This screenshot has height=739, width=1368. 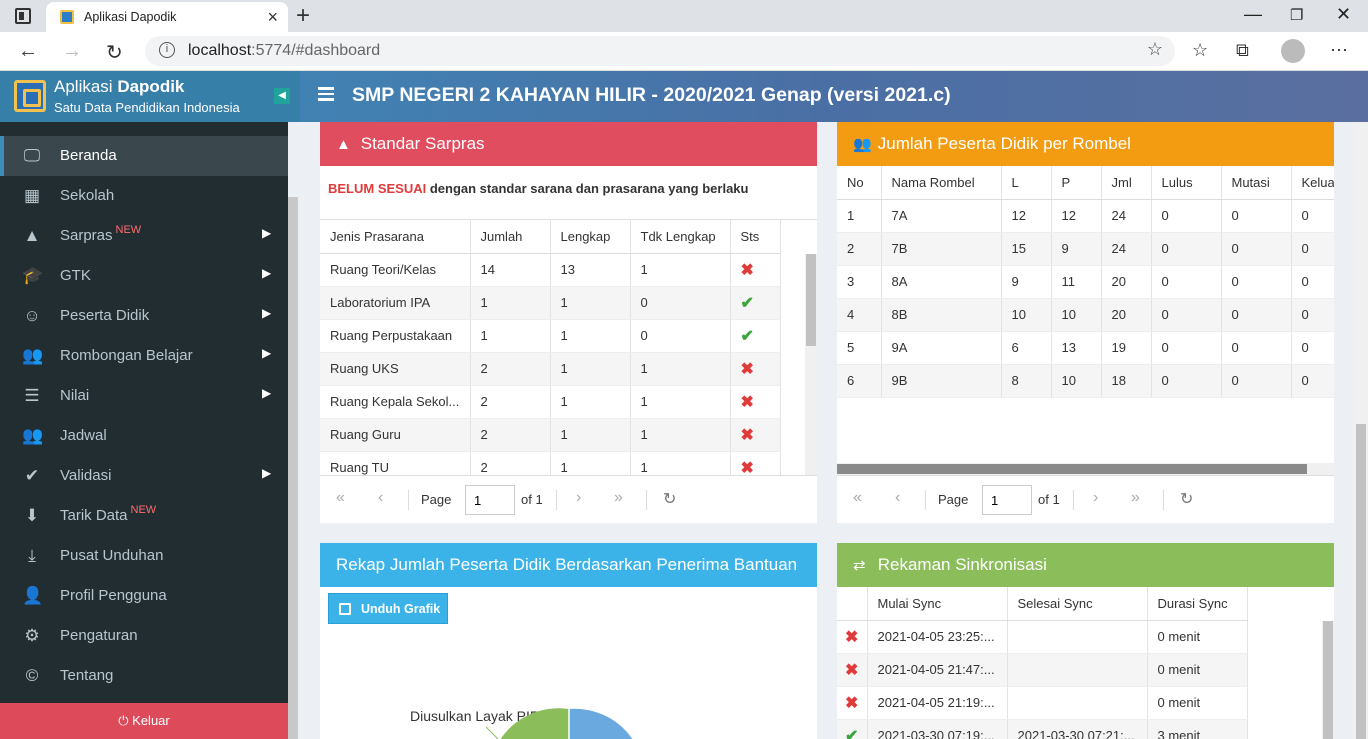 I want to click on column-header: Jenis Prasarana, so click(x=395, y=237).